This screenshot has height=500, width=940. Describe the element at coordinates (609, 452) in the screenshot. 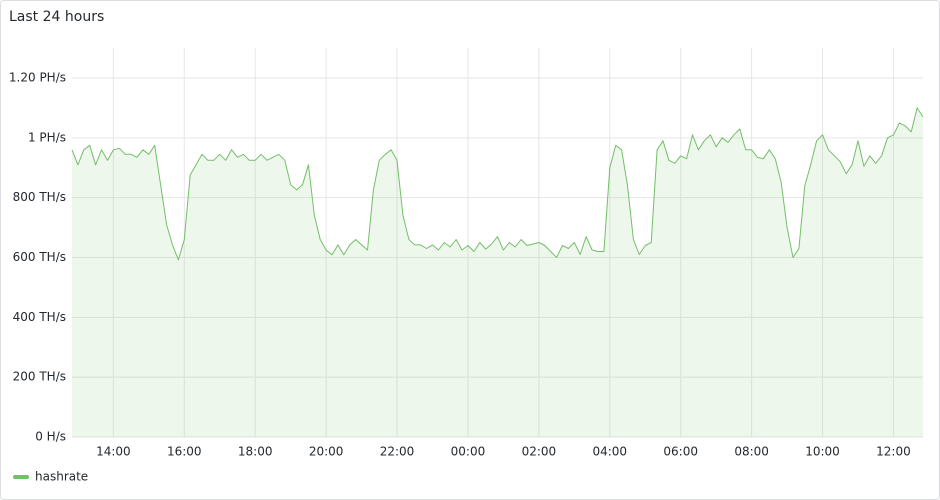

I see `x-tick-label: 04:00` at that location.